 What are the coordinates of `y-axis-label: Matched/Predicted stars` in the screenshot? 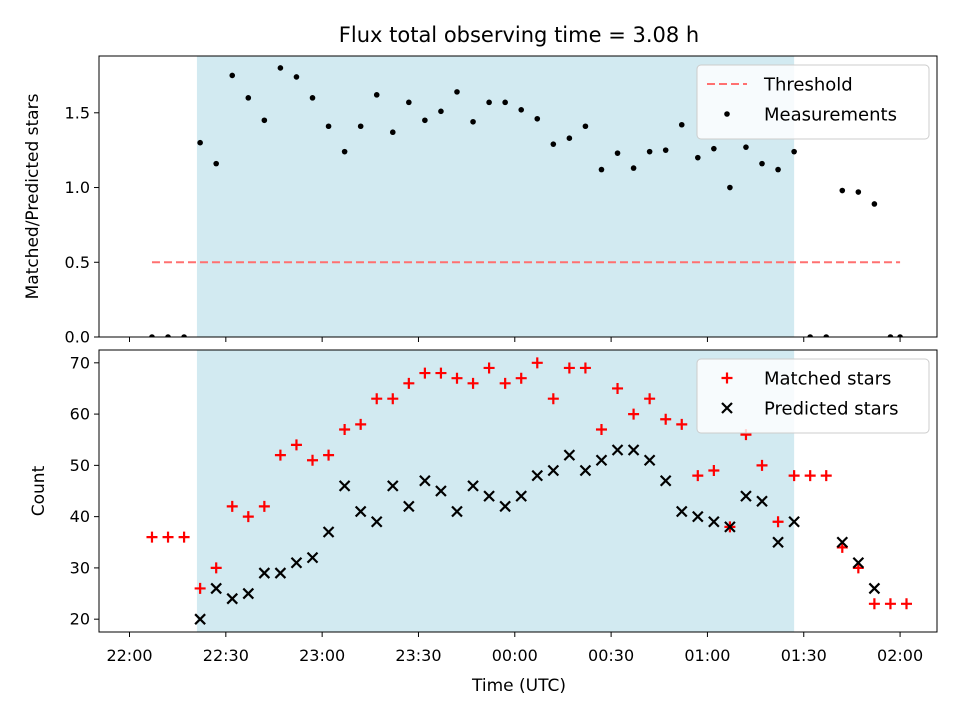 It's located at (33, 196).